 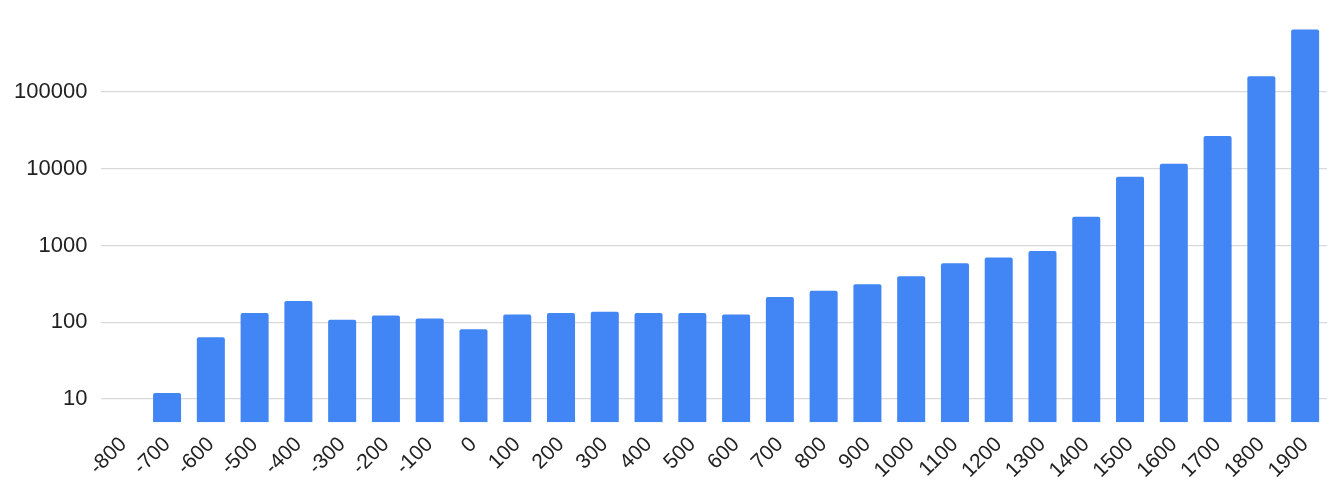 What do you see at coordinates (854, 452) in the screenshot?
I see `x-tick-label: 900` at bounding box center [854, 452].